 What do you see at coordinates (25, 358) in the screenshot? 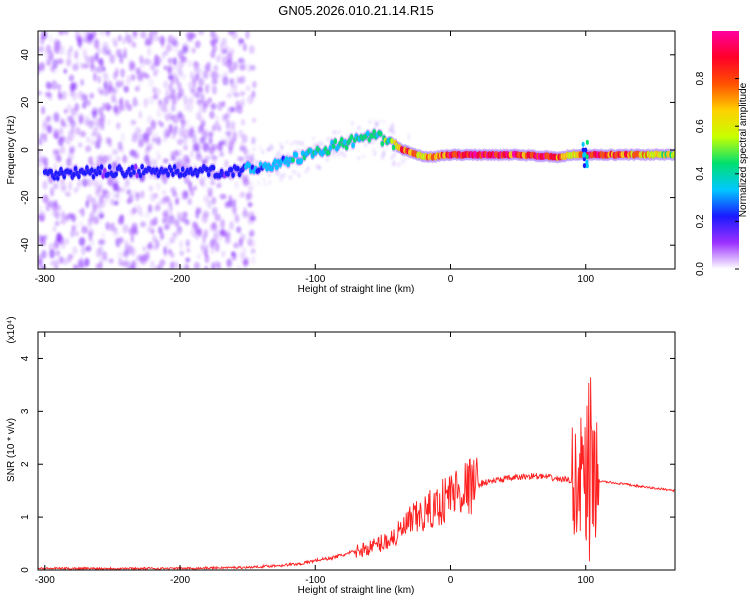
I see `snr-y-tick-label: 4` at bounding box center [25, 358].